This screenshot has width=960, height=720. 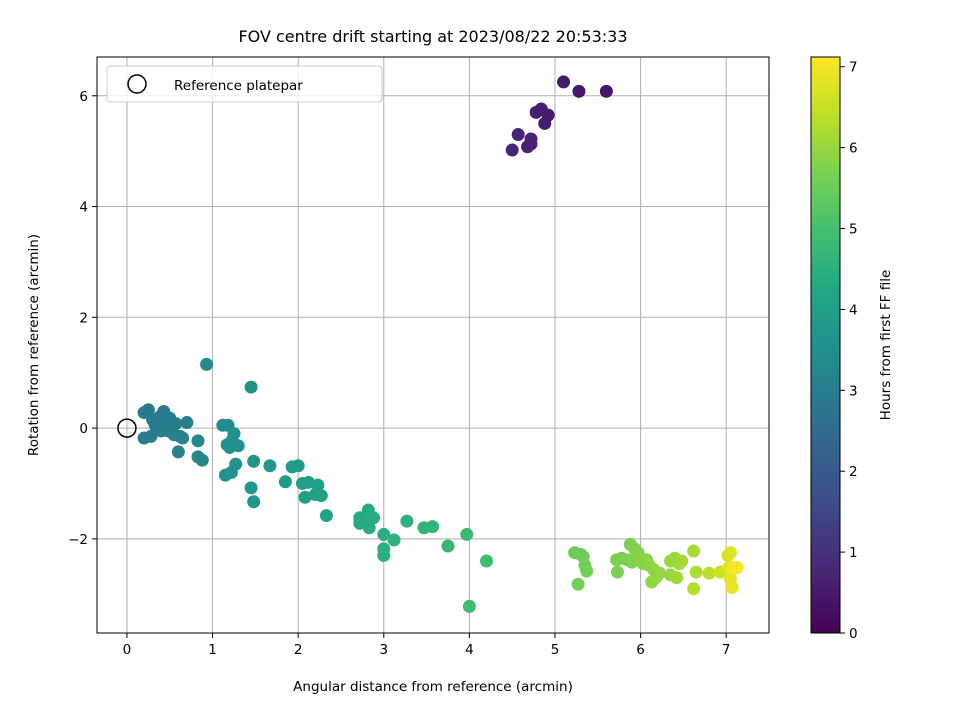 I want to click on x-axis-ticks: 0 1 2 3 4 5 6 7, so click(x=427, y=645).